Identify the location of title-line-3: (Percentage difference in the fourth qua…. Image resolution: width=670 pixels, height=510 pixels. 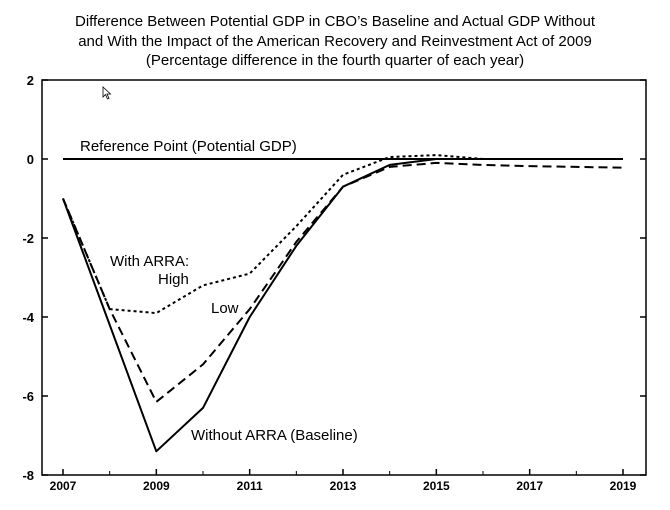
(335, 60).